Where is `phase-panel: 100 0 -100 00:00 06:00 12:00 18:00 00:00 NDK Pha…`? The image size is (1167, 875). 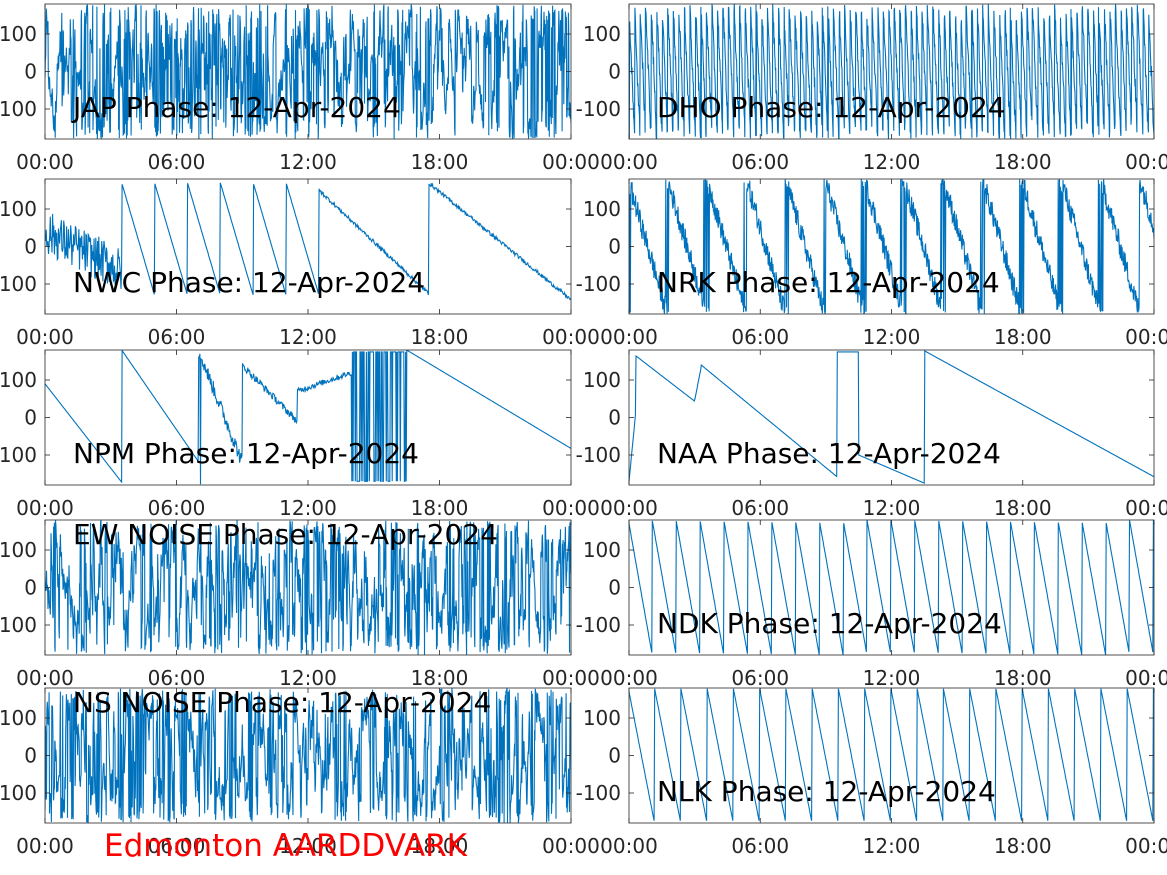 phase-panel: 100 0 -100 00:00 06:00 12:00 18:00 00:00 NDK Pha… is located at coordinates (871, 604).